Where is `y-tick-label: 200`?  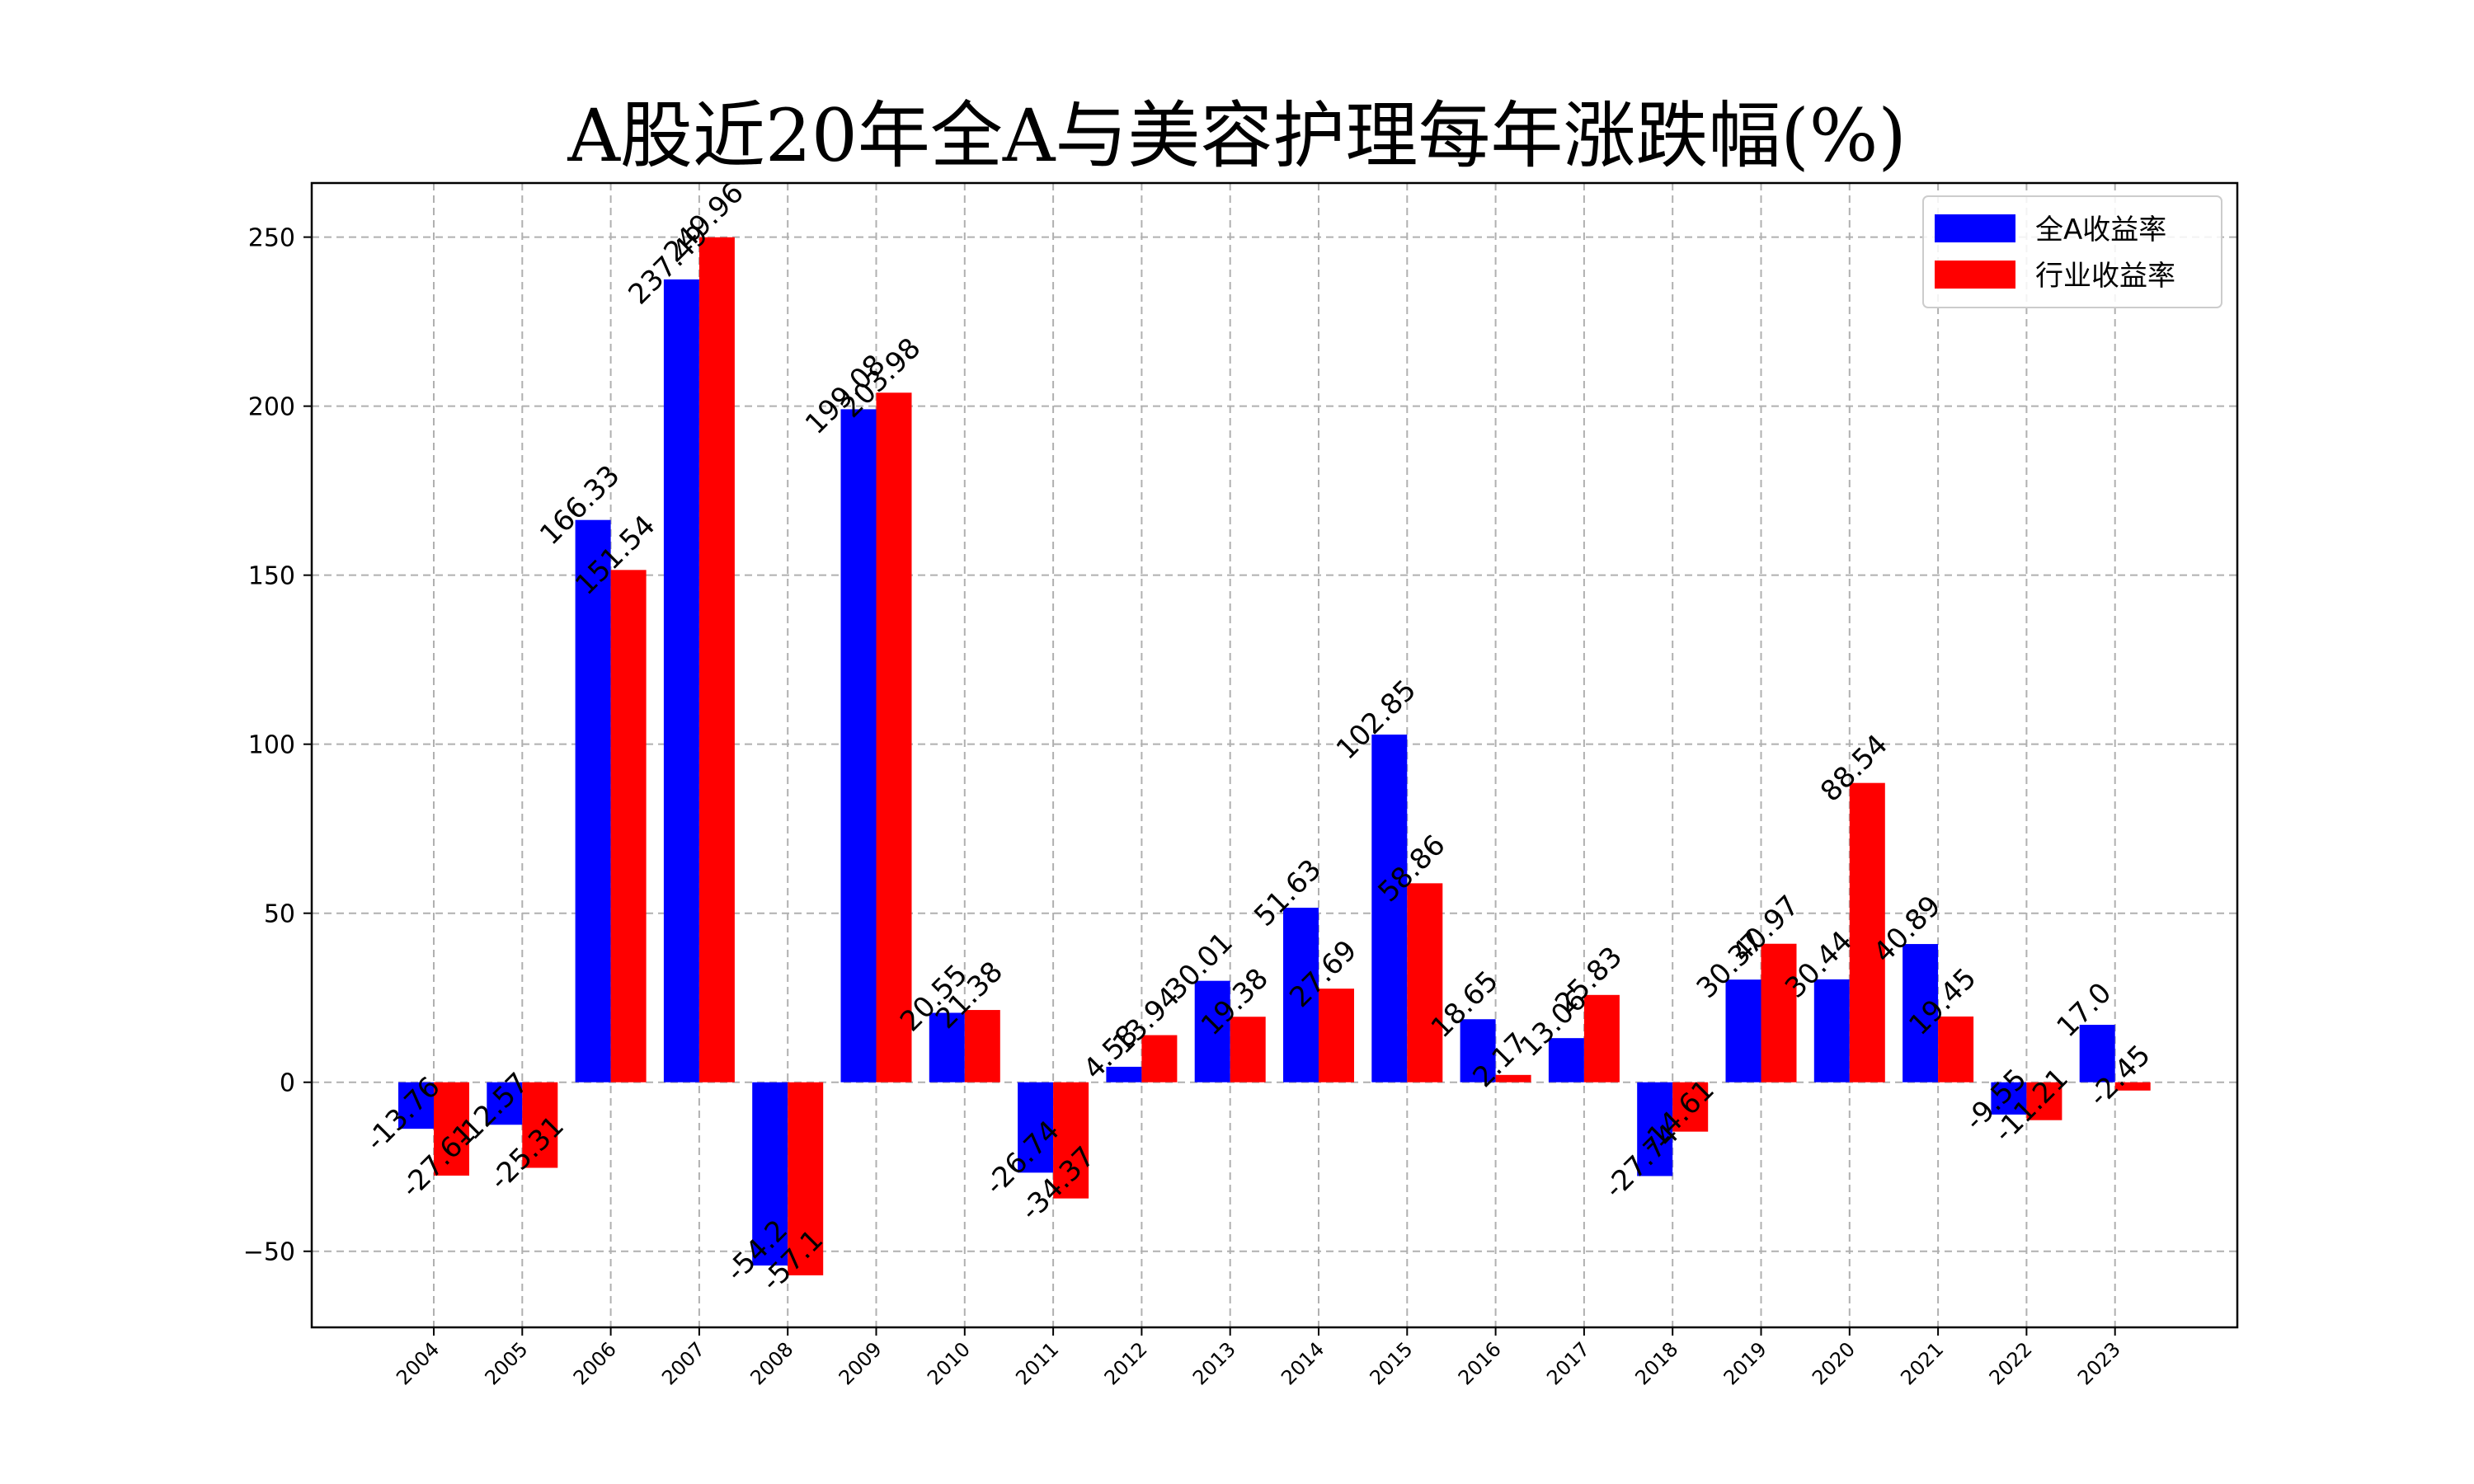
y-tick-label: 200 is located at coordinates (271, 407).